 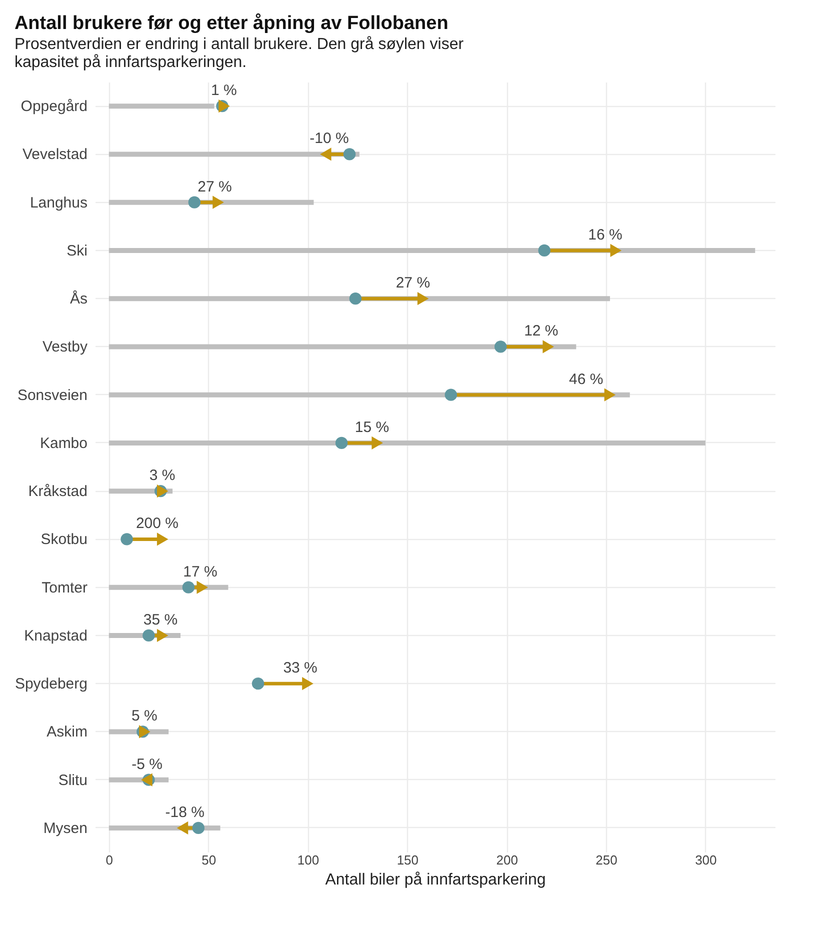 What do you see at coordinates (110, 860) in the screenshot?
I see `x-tick-label: 0` at bounding box center [110, 860].